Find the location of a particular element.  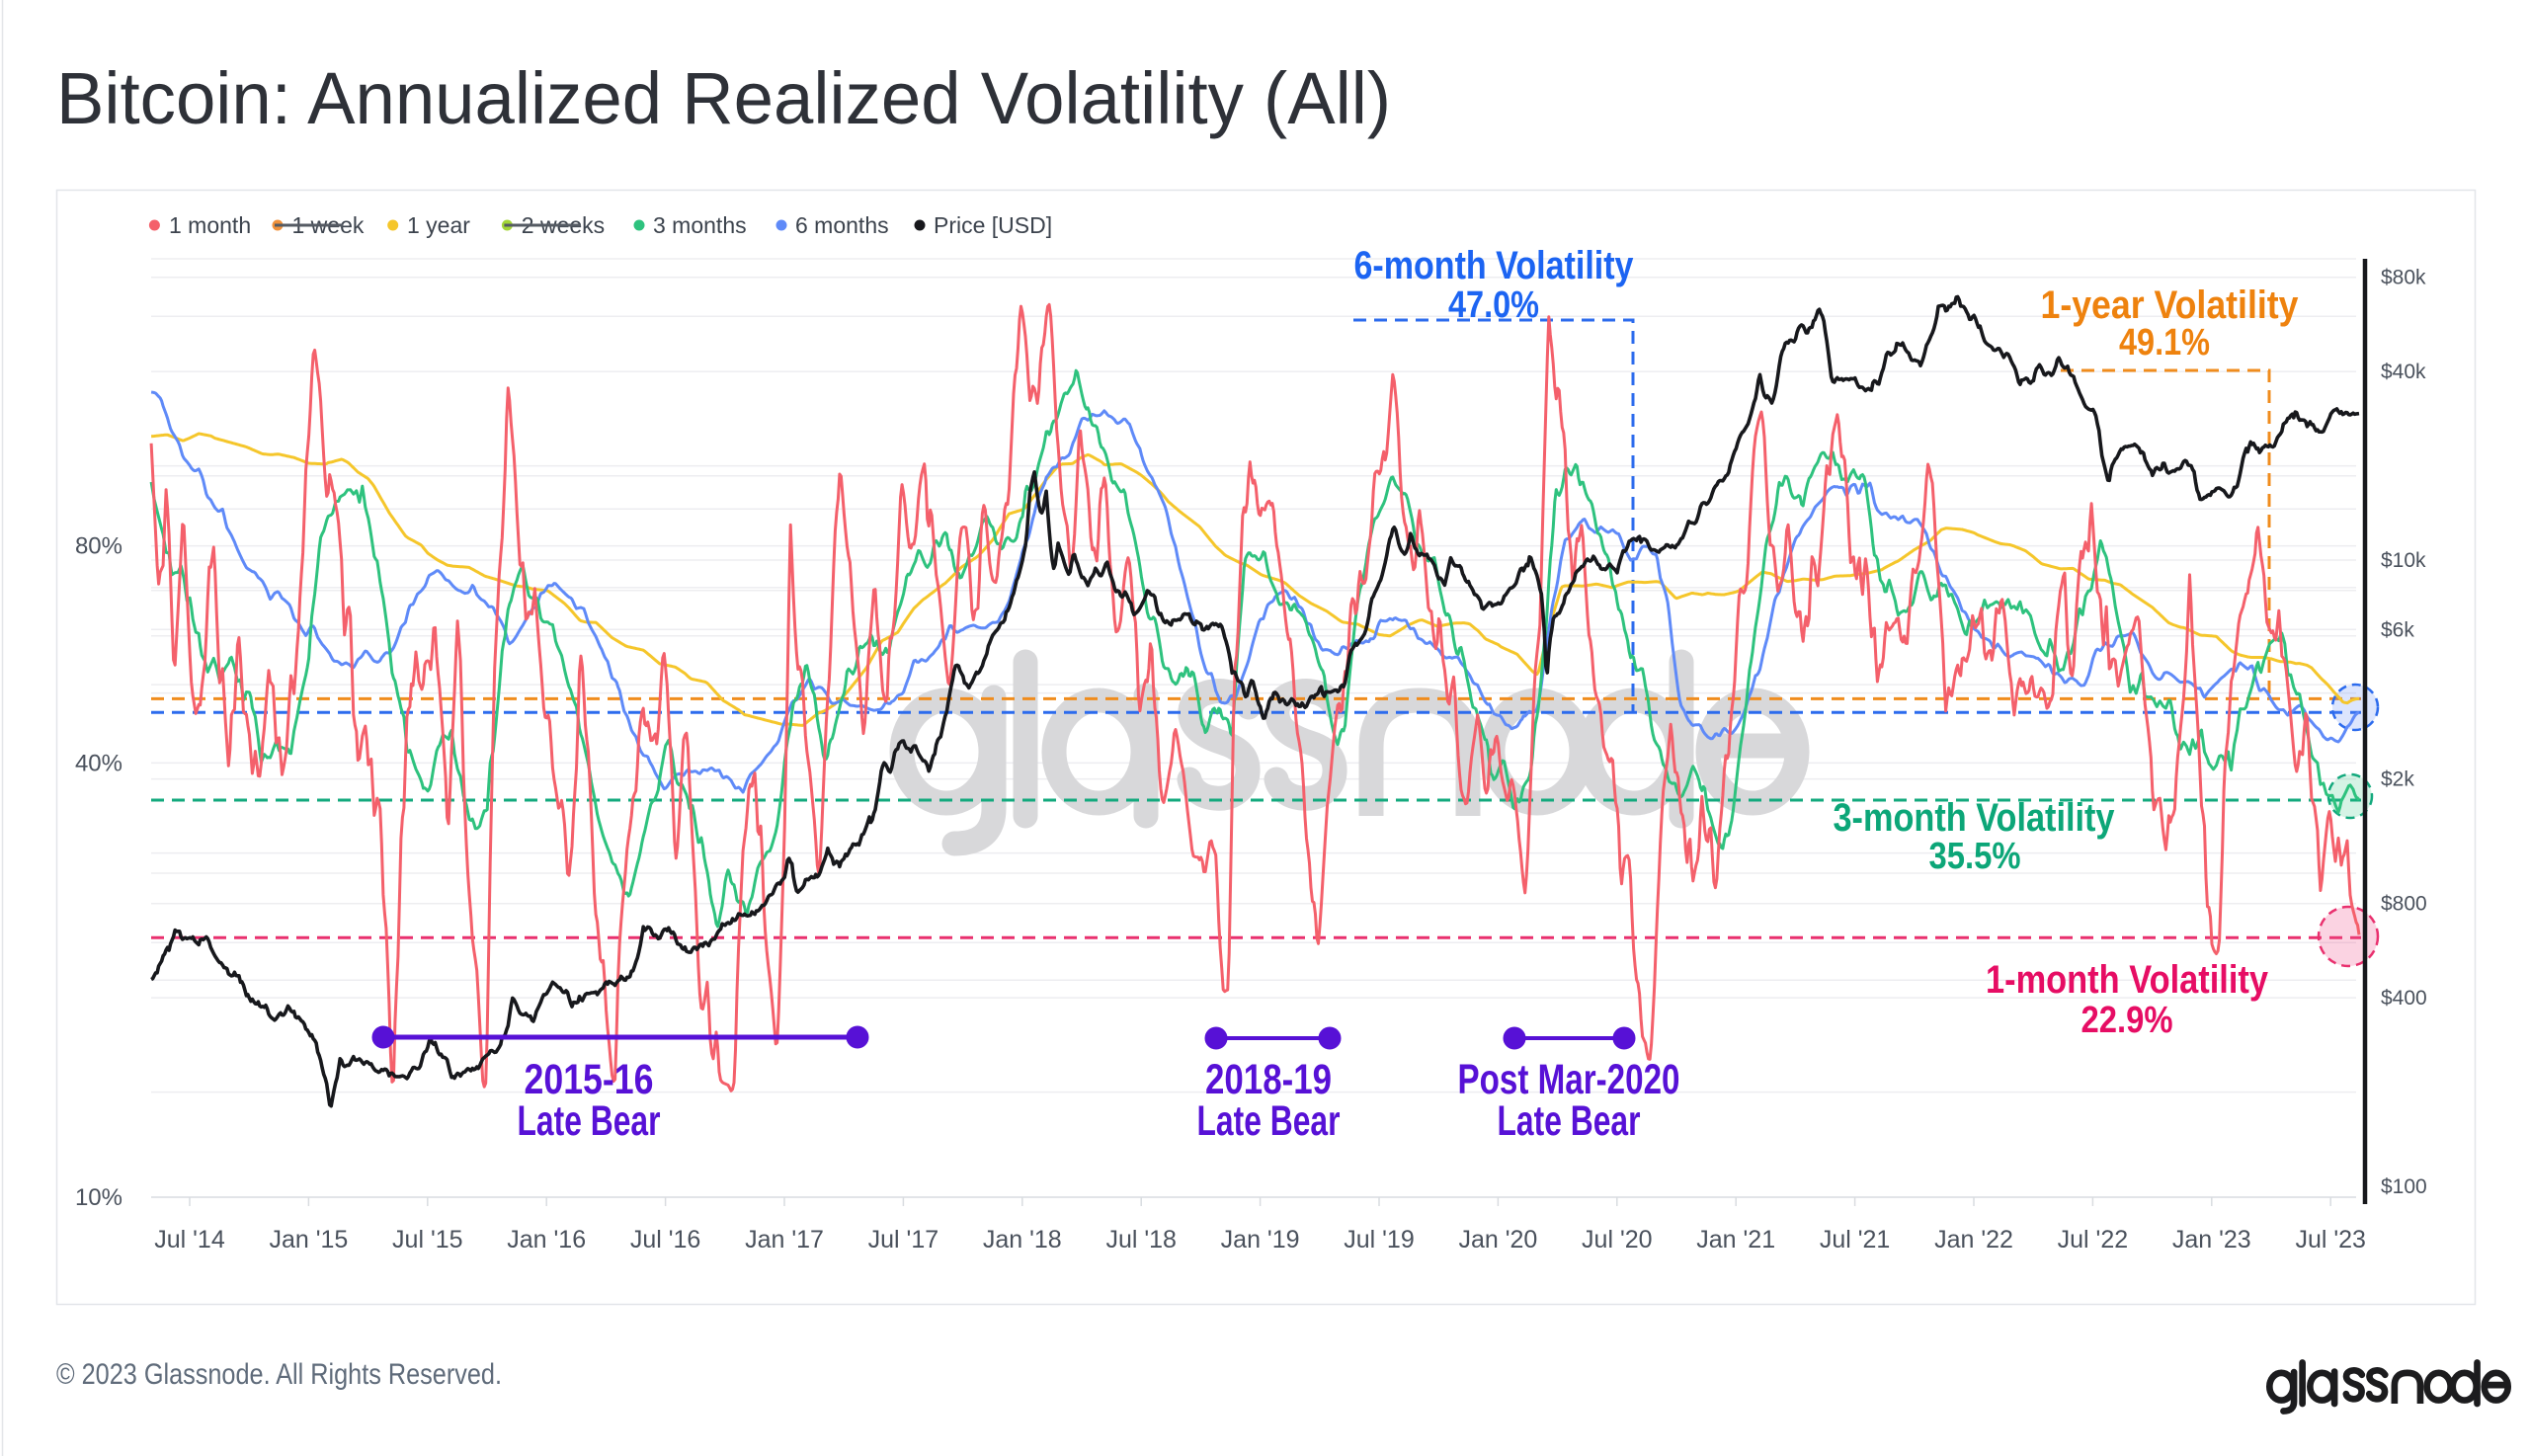

svg-text: $100 is located at coordinates (2404, 1186).